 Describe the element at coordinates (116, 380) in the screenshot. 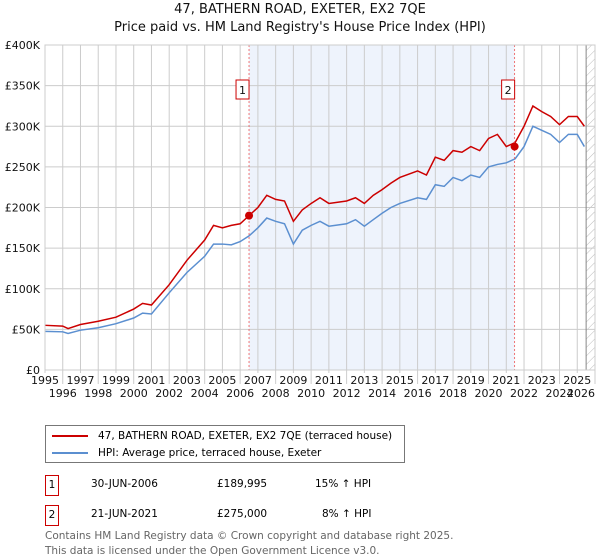

I see `x-tick-label: 1999` at that location.